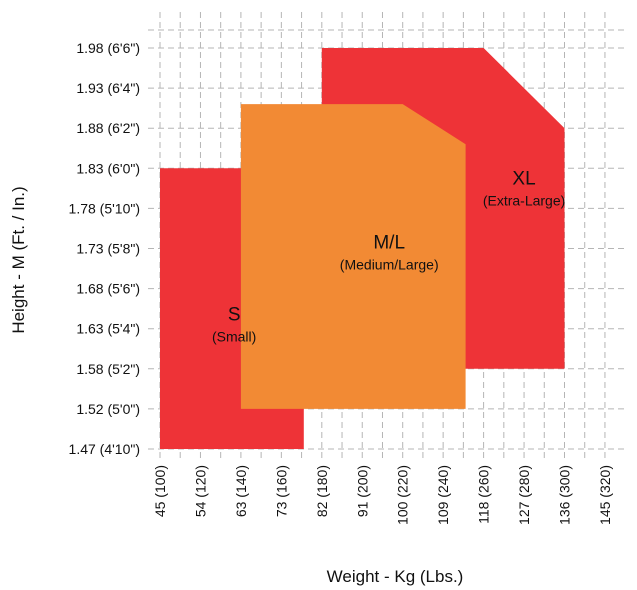 This screenshot has height=590, width=637. Describe the element at coordinates (108, 369) in the screenshot. I see `y-tick-label: 1.58 (5'2")` at that location.